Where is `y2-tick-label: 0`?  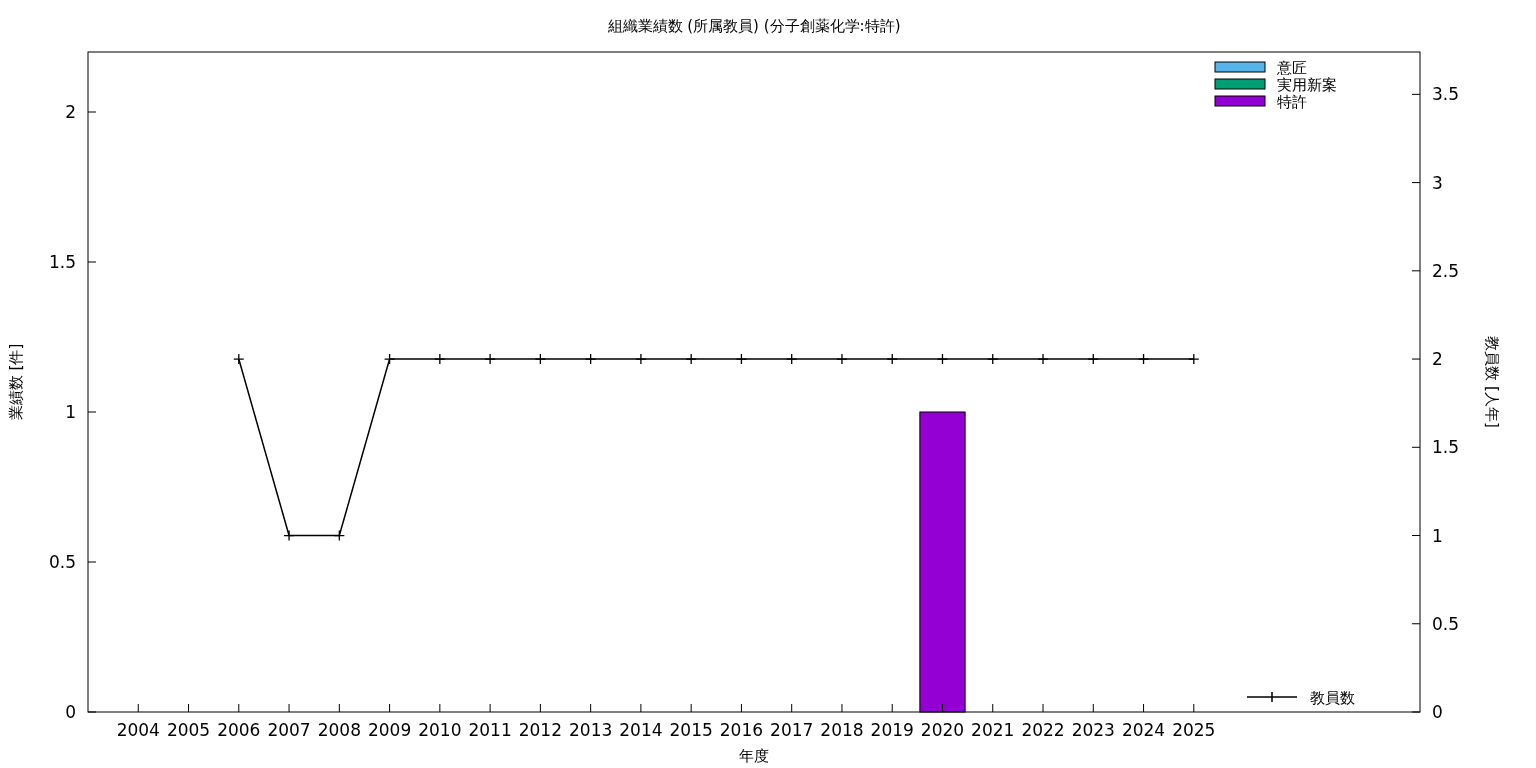 y2-tick-label: 0 is located at coordinates (1437, 712).